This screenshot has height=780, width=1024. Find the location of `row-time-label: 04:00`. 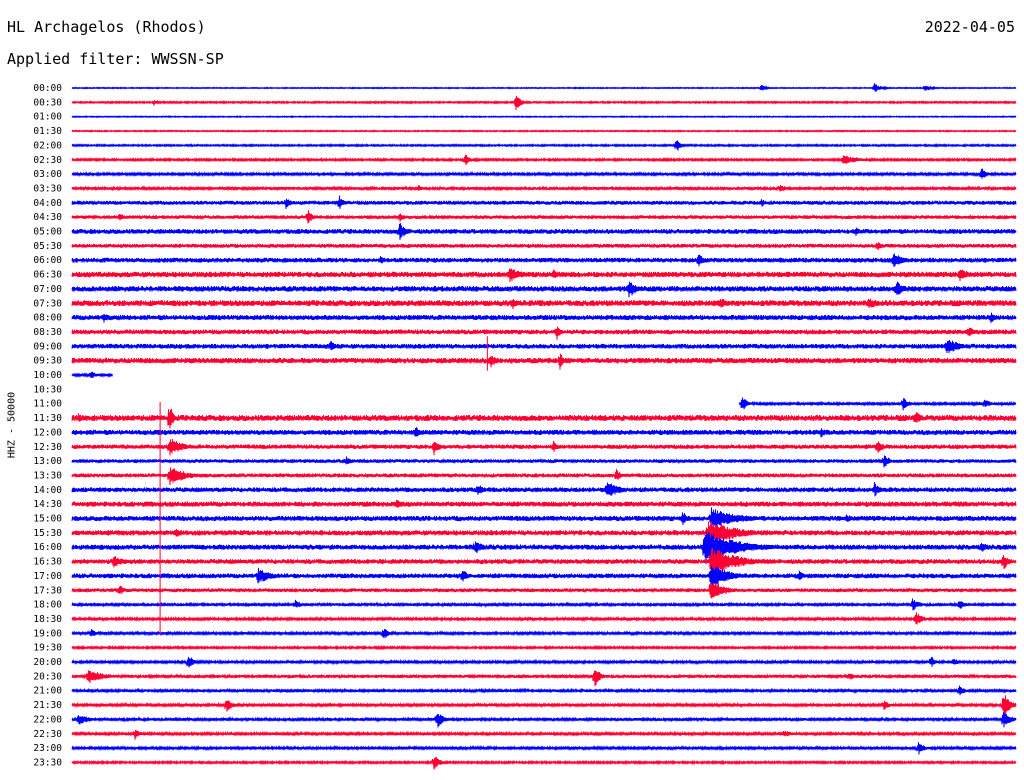

row-time-label: 04:00 is located at coordinates (47, 203).